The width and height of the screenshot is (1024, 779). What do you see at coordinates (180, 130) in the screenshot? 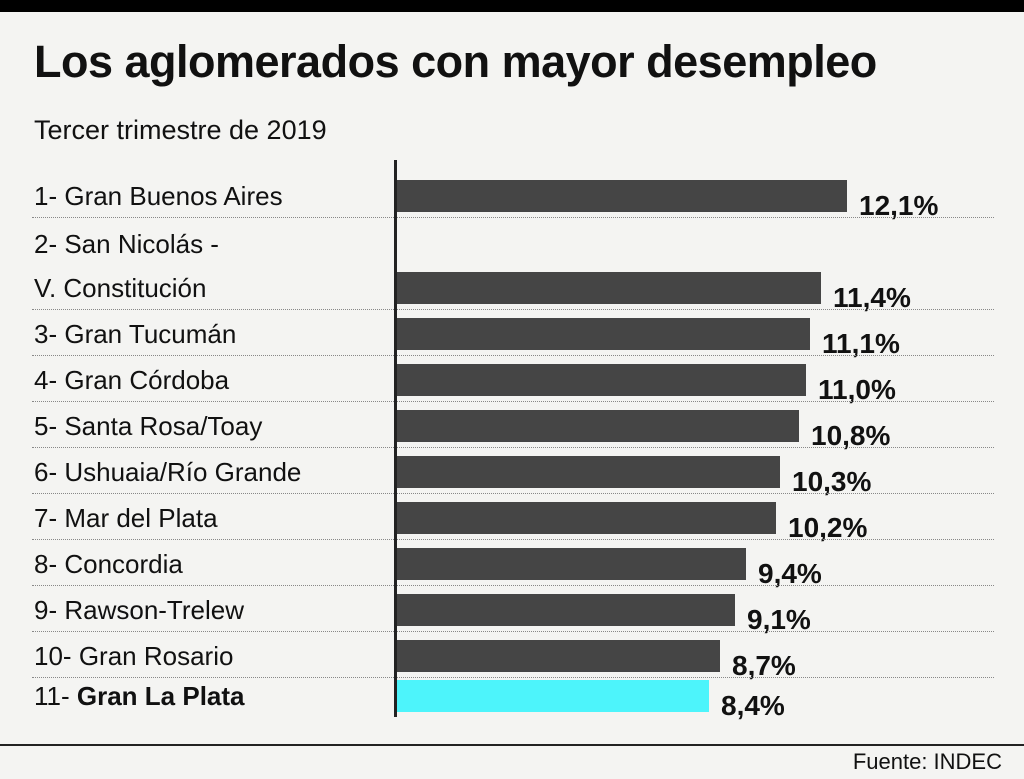
I see `chart-subtitle: Tercer trimestre de 2019` at bounding box center [180, 130].